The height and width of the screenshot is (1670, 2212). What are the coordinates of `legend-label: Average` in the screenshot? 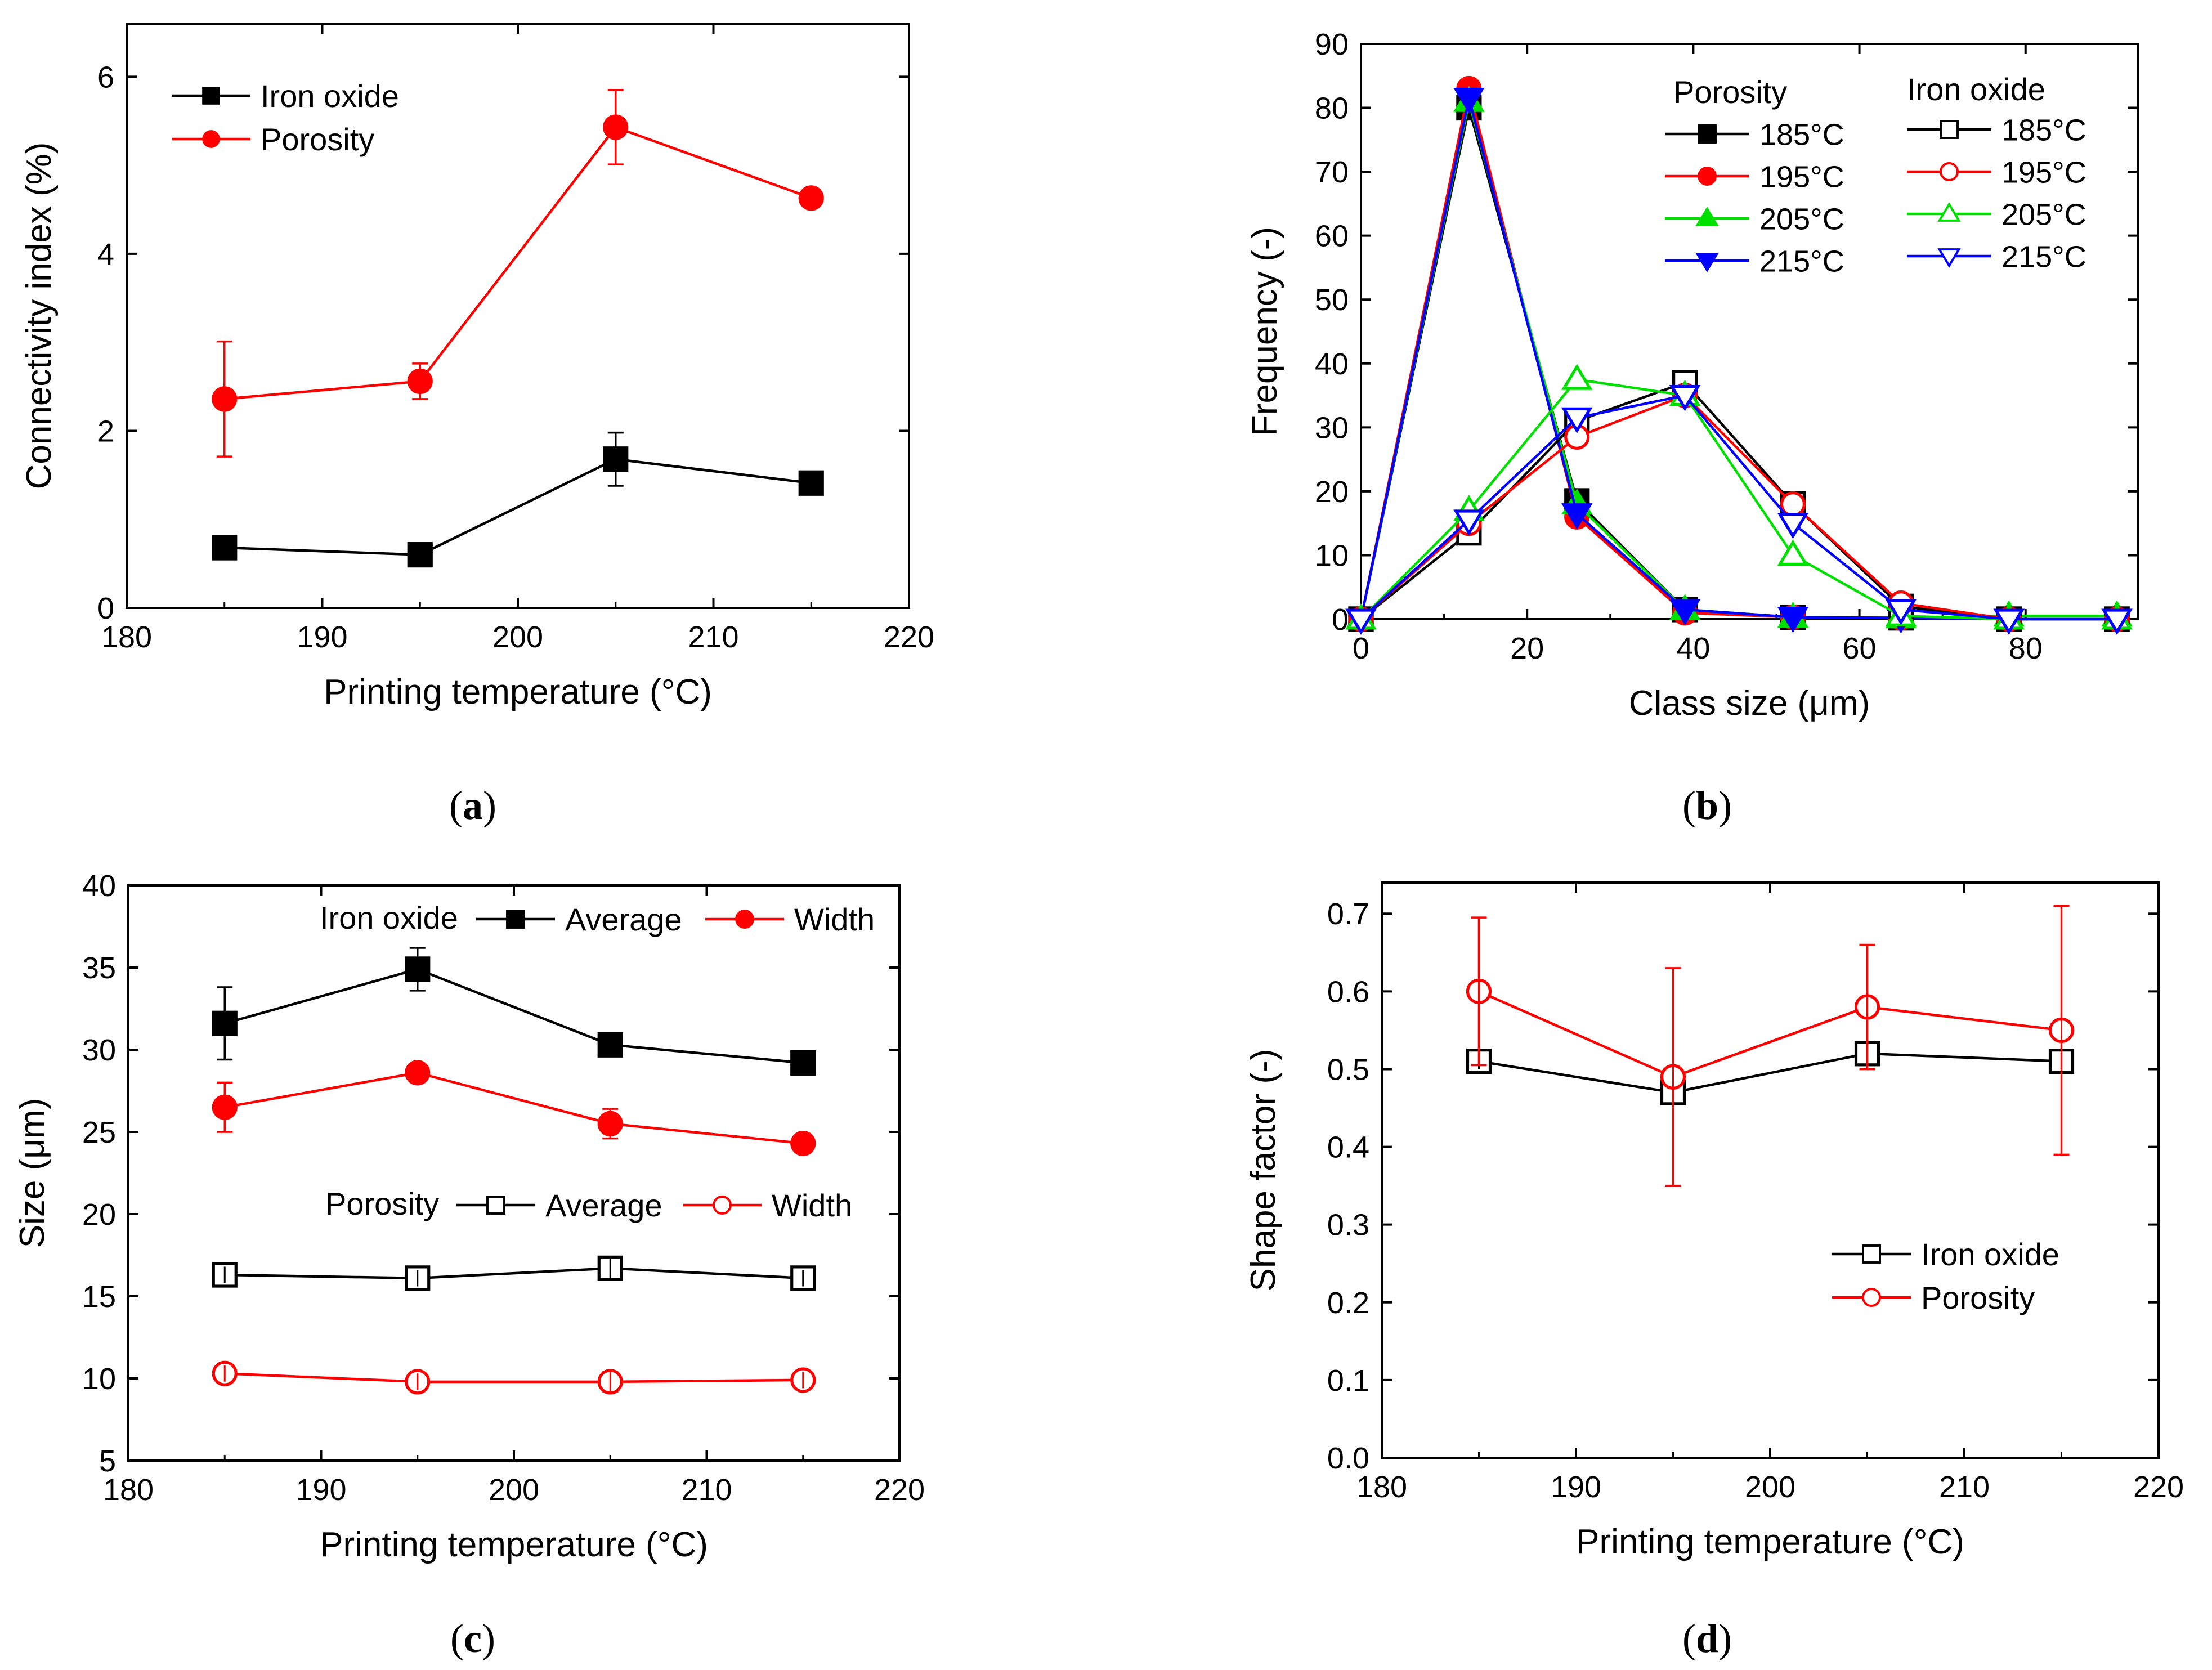 It's located at (623, 919).